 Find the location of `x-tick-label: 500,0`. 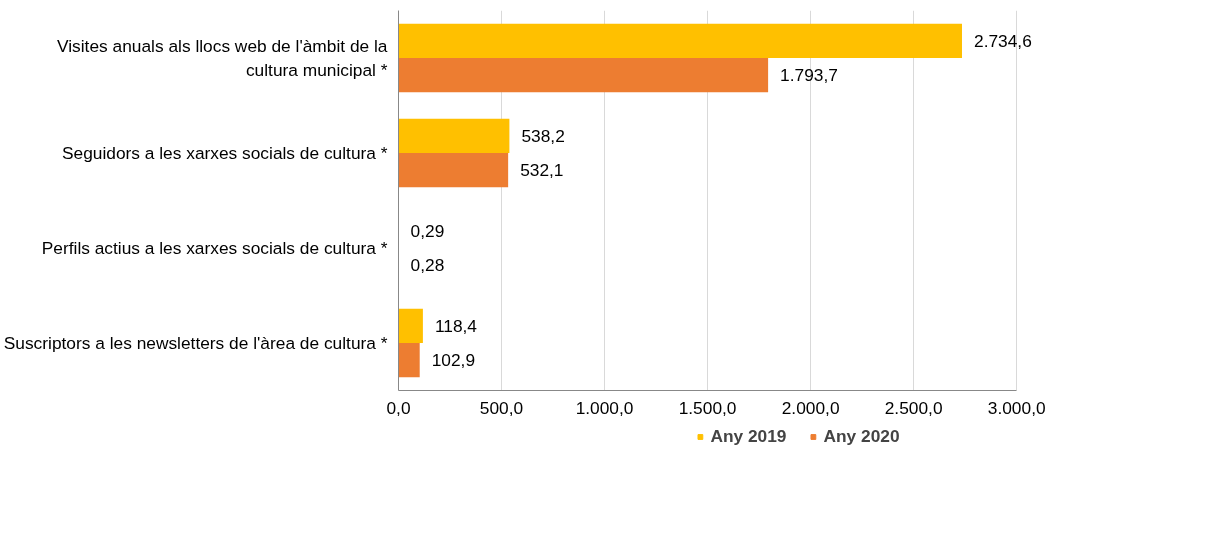

x-tick-label: 500,0 is located at coordinates (501, 407).